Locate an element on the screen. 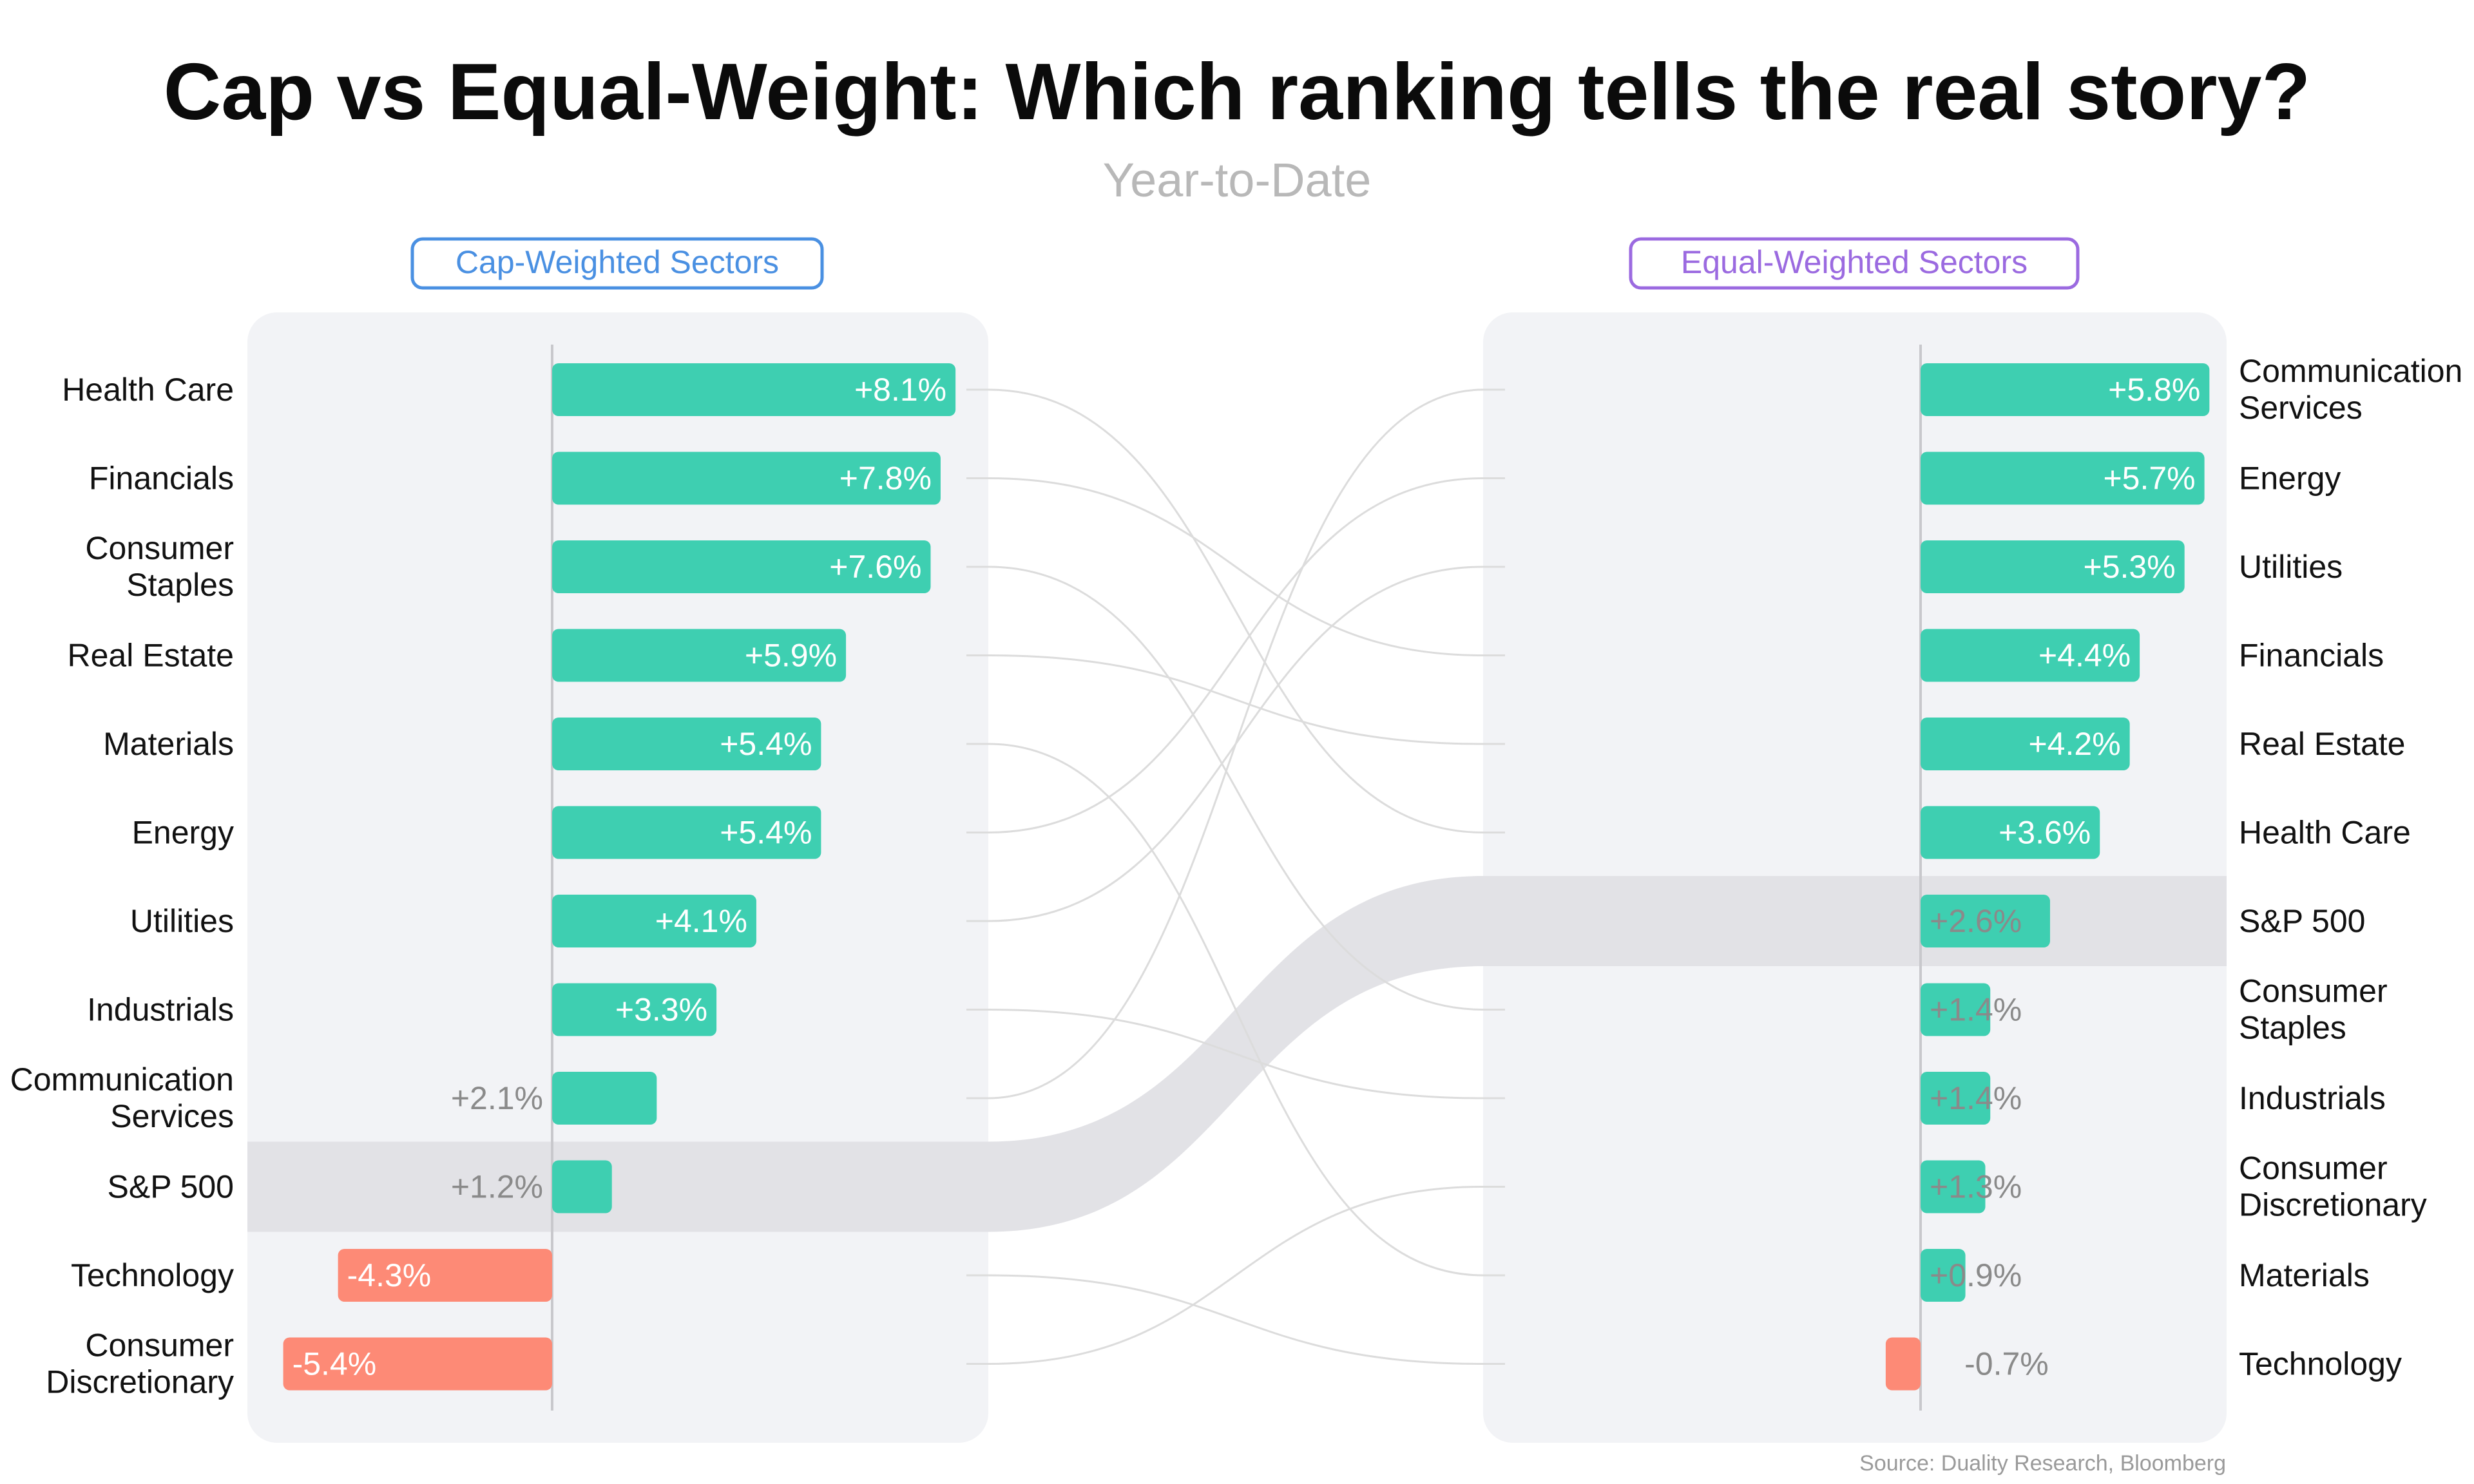 The width and height of the screenshot is (2474, 1484). connector-energy is located at coordinates (1235, 655).